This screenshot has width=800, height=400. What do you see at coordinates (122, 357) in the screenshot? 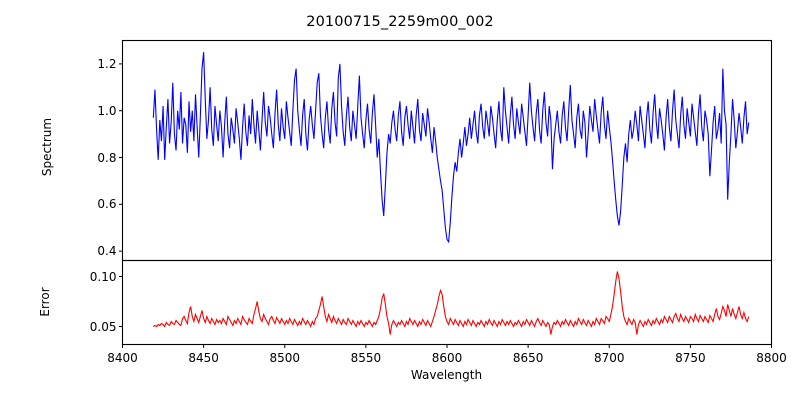
I see `x-tick-label: 8400` at bounding box center [122, 357].